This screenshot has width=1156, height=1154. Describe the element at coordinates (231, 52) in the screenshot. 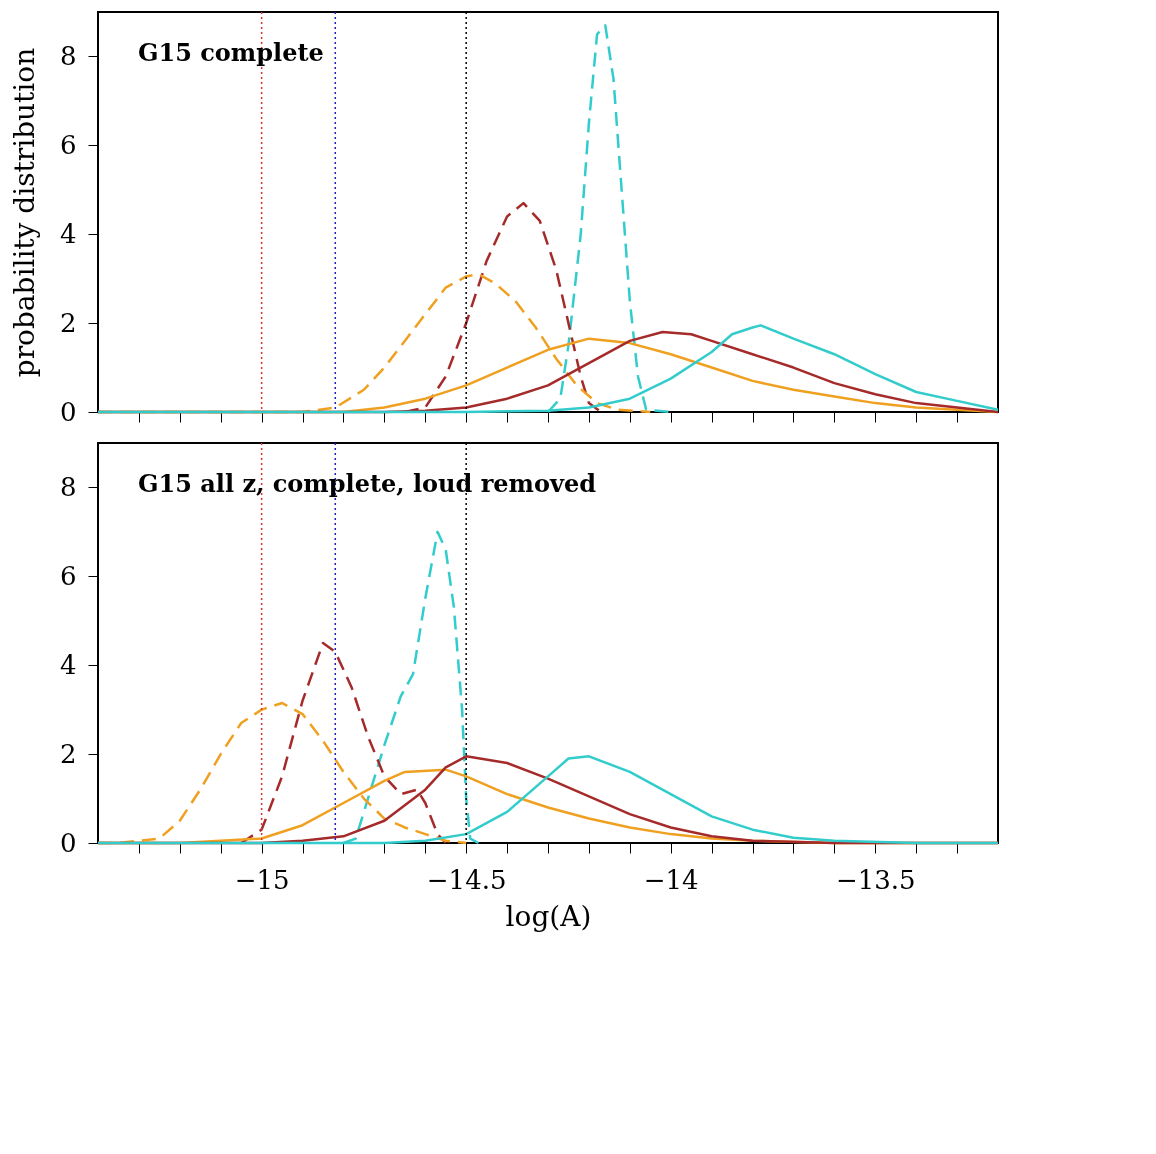

I see `annotation: G15 complete` at that location.